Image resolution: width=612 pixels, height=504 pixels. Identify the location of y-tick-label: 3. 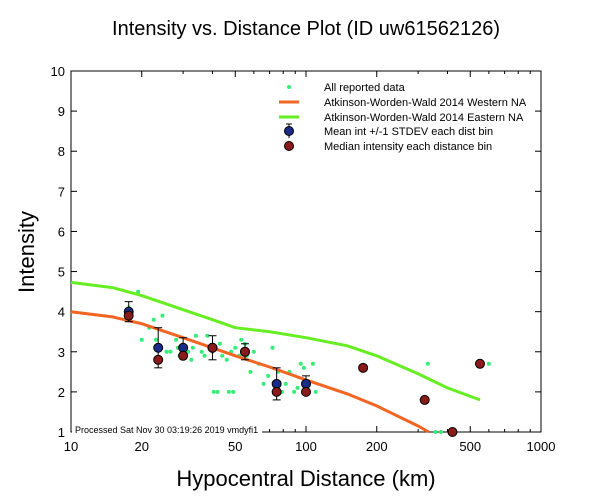
(61, 352).